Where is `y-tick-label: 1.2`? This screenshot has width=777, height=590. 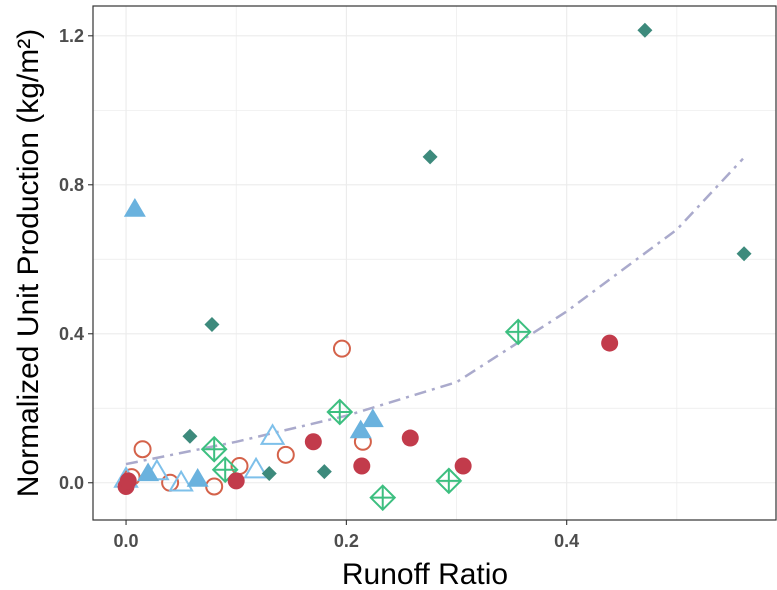
y-tick-label: 1.2 is located at coordinates (71, 36).